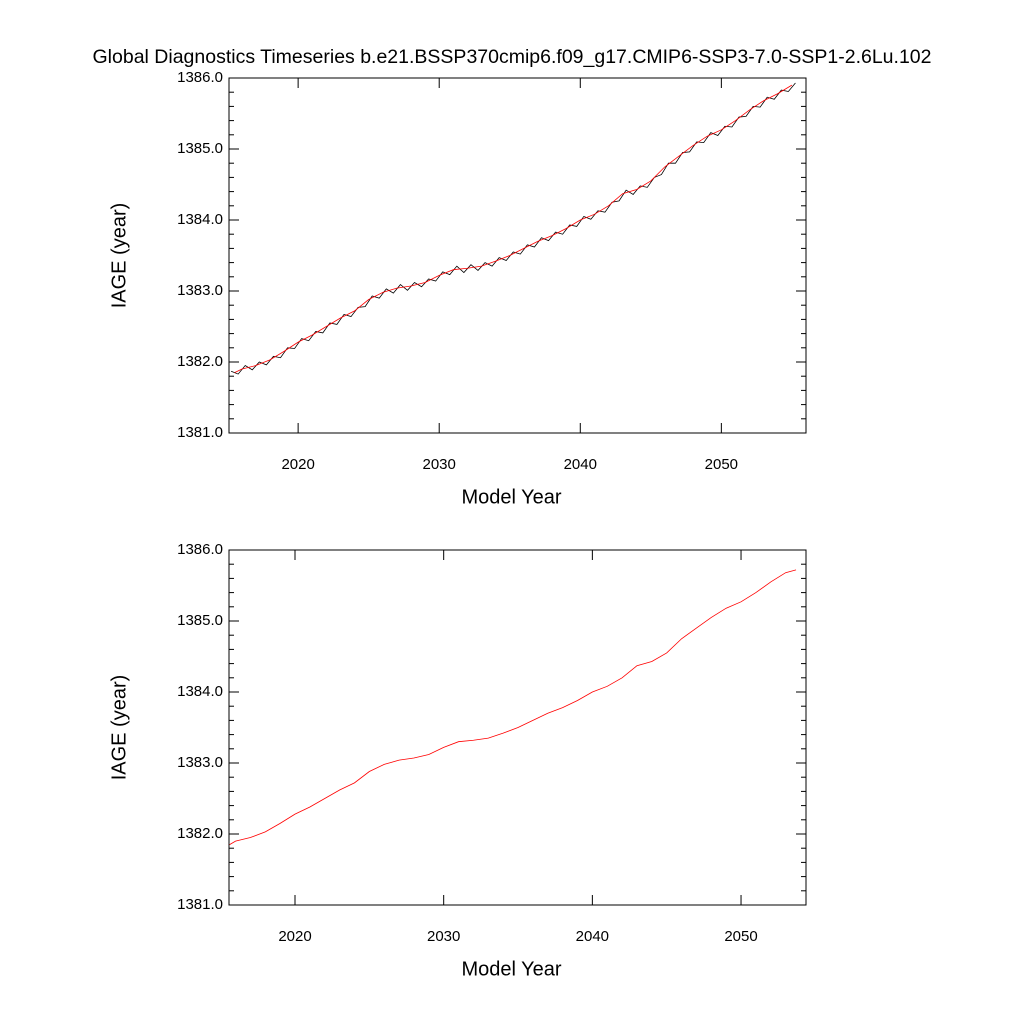  I want to click on data-line, so click(513, 707).